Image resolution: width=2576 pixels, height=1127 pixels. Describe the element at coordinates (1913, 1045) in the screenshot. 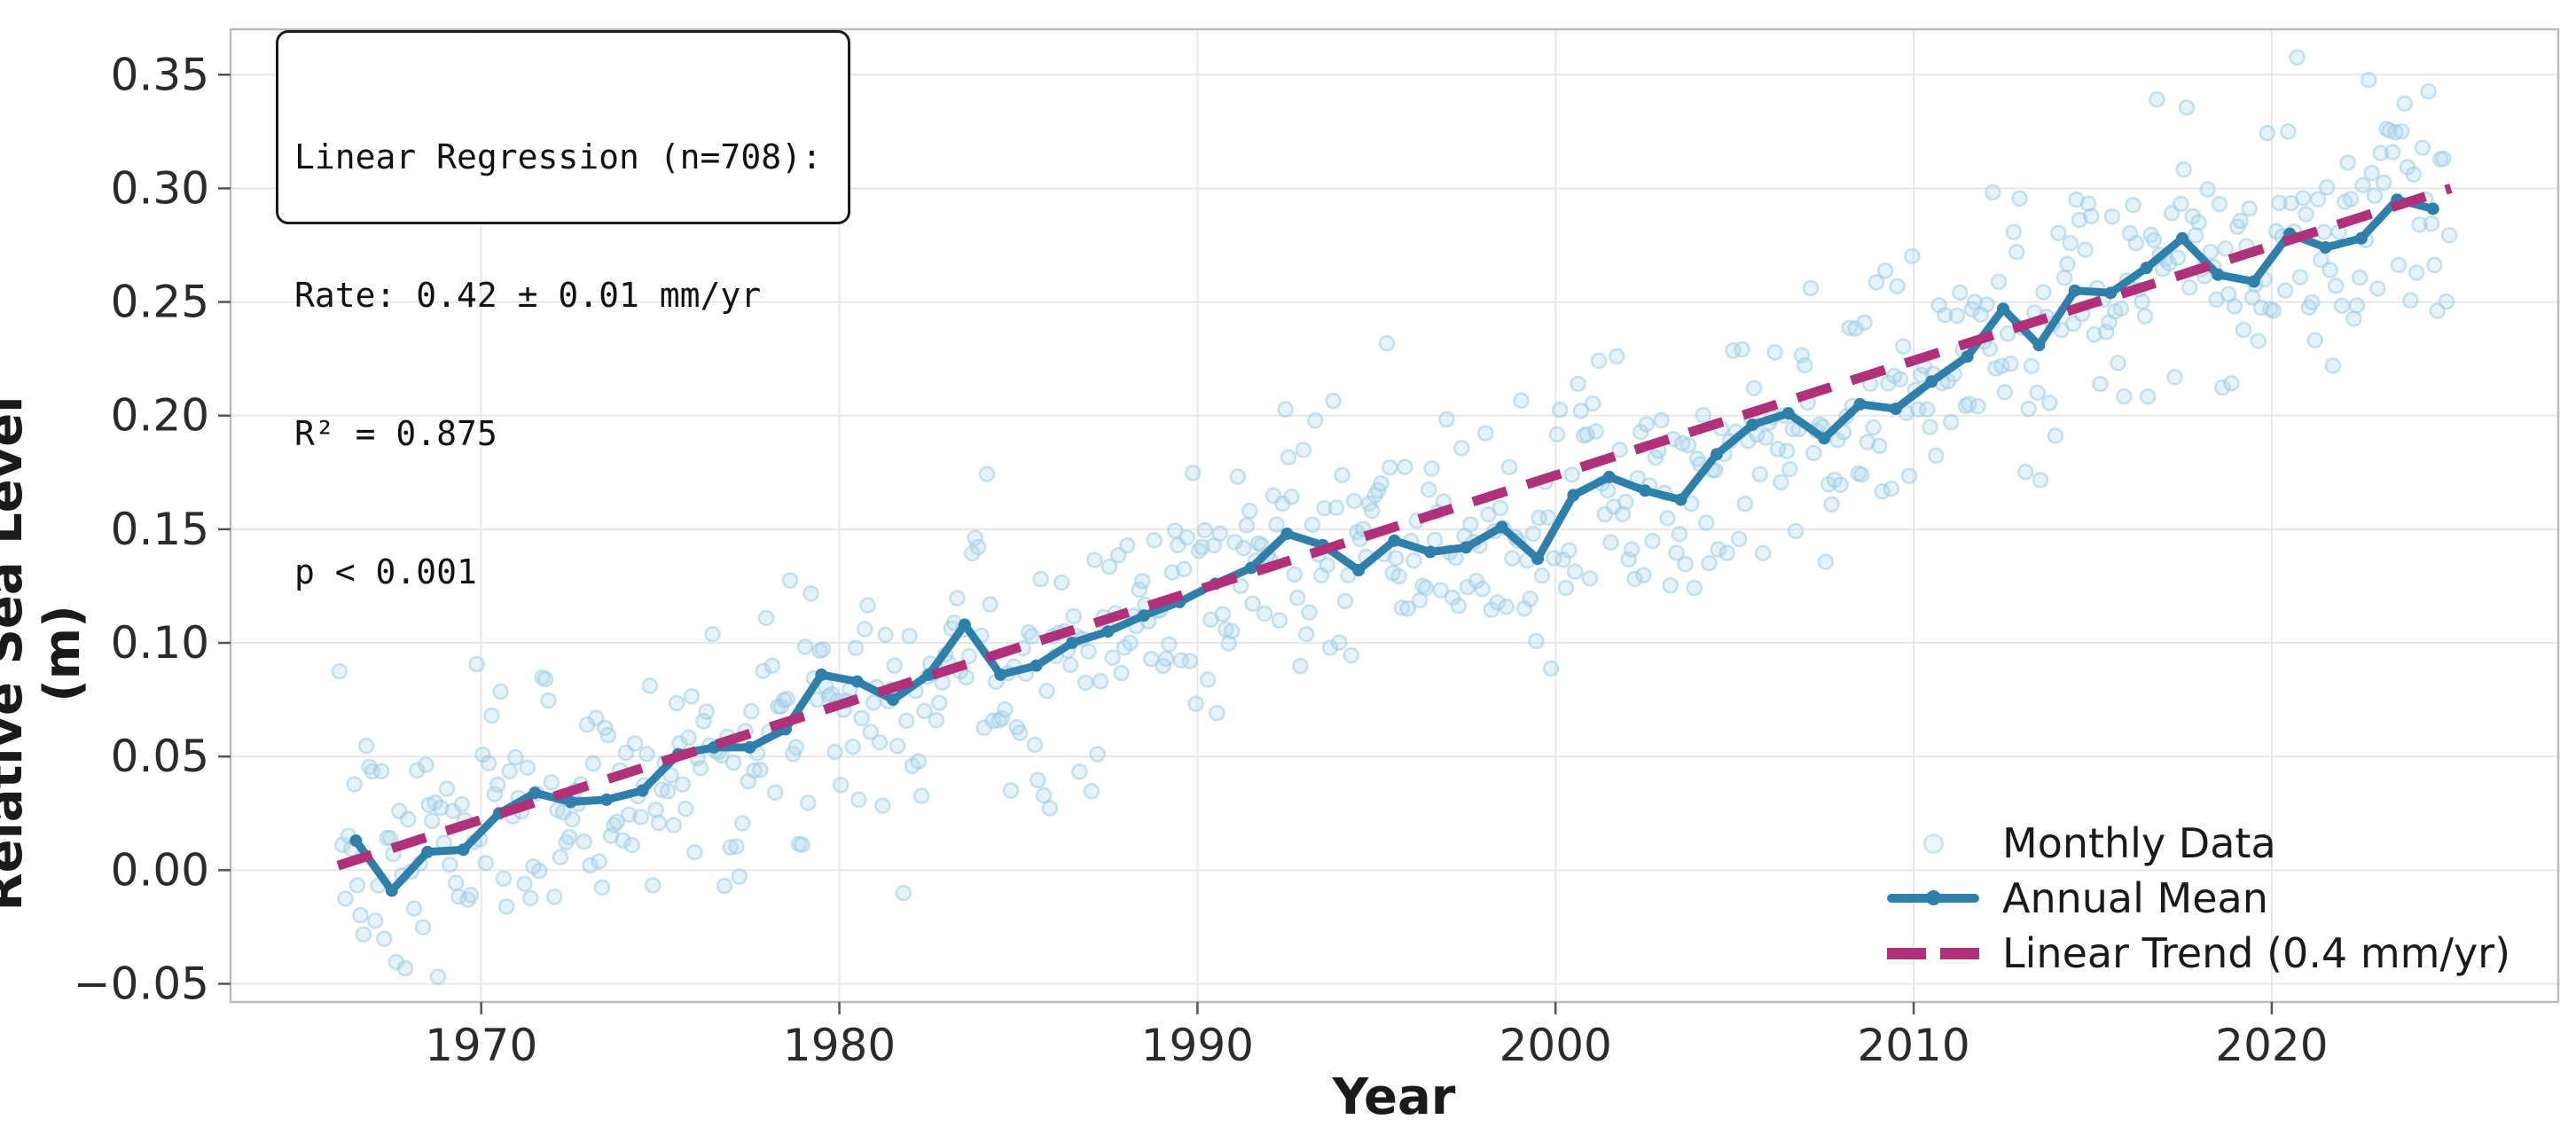

I see `svg-text: 2010` at that location.